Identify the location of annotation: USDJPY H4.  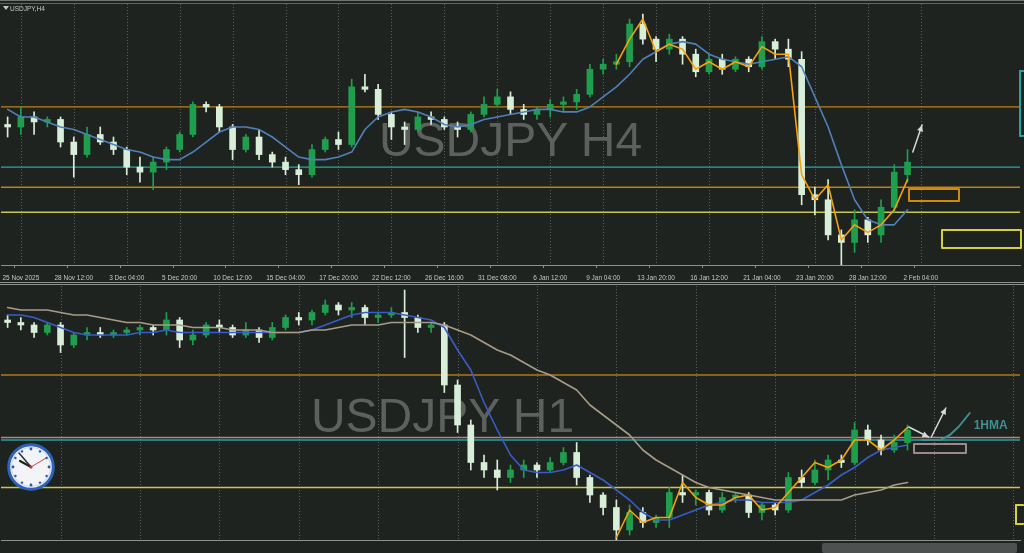
(510, 139).